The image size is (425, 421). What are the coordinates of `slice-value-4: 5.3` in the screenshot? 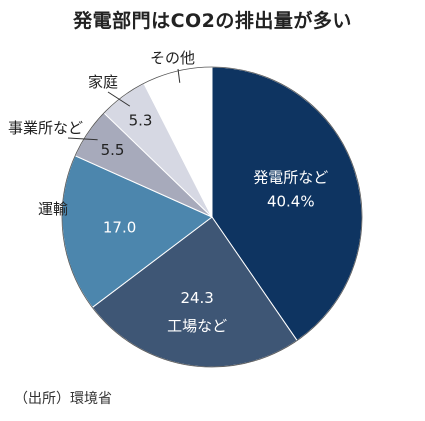 It's located at (141, 121).